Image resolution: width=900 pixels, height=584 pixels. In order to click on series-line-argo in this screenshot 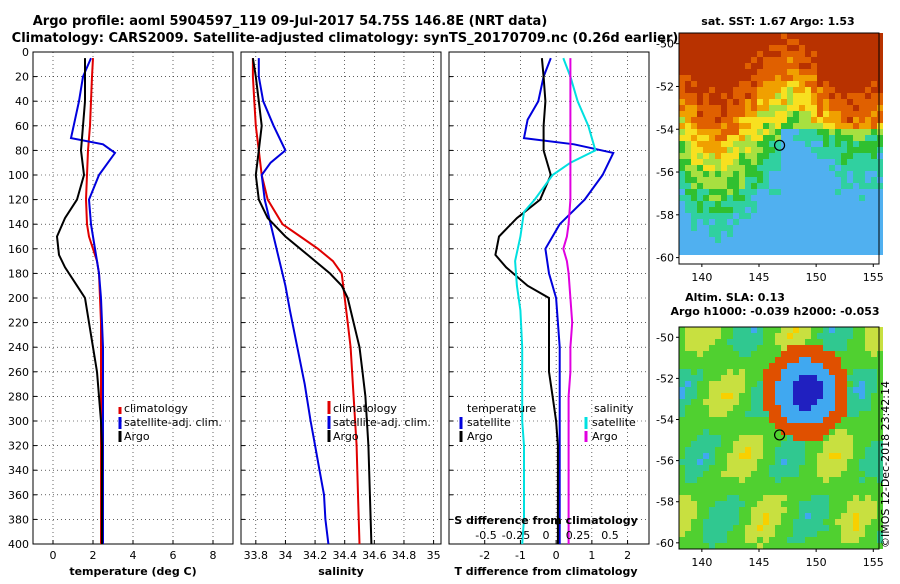, I will do `click(79, 301)`.